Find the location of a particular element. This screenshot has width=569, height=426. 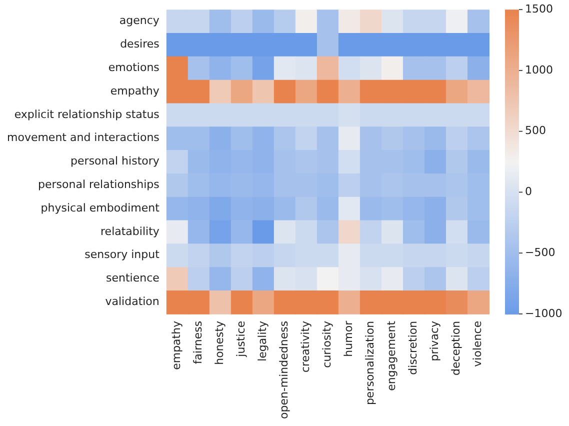

x-tick-label: creativity is located at coordinates (305, 346).